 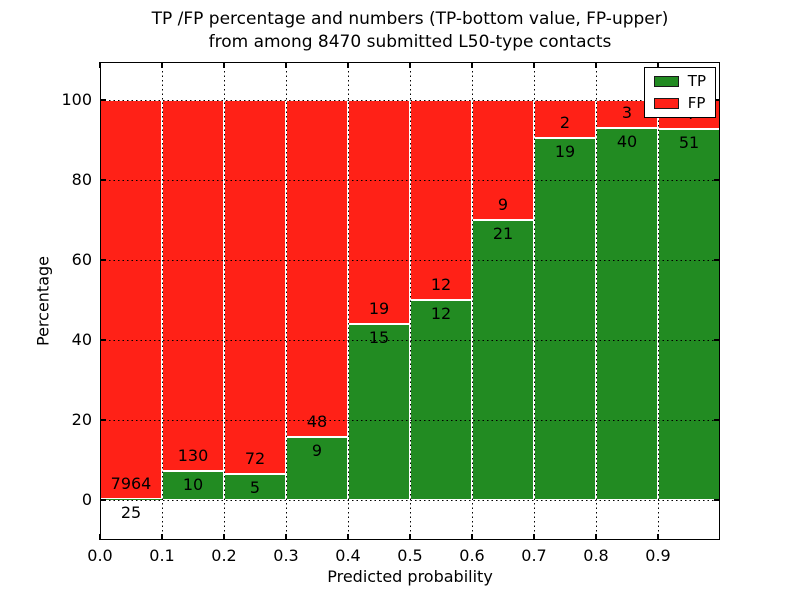 What do you see at coordinates (596, 555) in the screenshot?
I see `x-tick-label: 0.8` at bounding box center [596, 555].